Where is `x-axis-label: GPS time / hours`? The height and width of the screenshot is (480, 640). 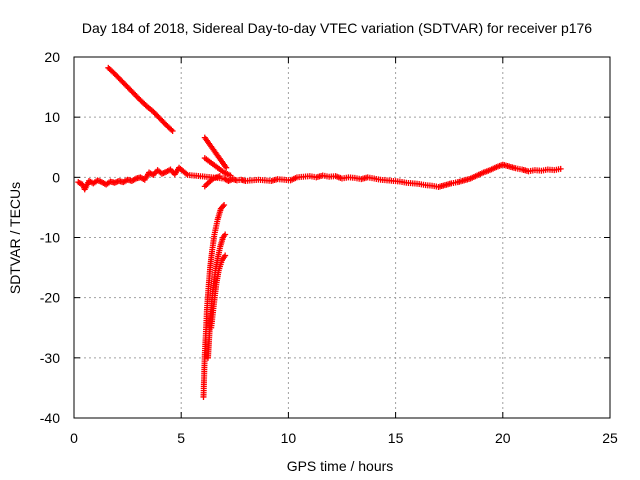
x-axis-label: GPS time / hours is located at coordinates (340, 466).